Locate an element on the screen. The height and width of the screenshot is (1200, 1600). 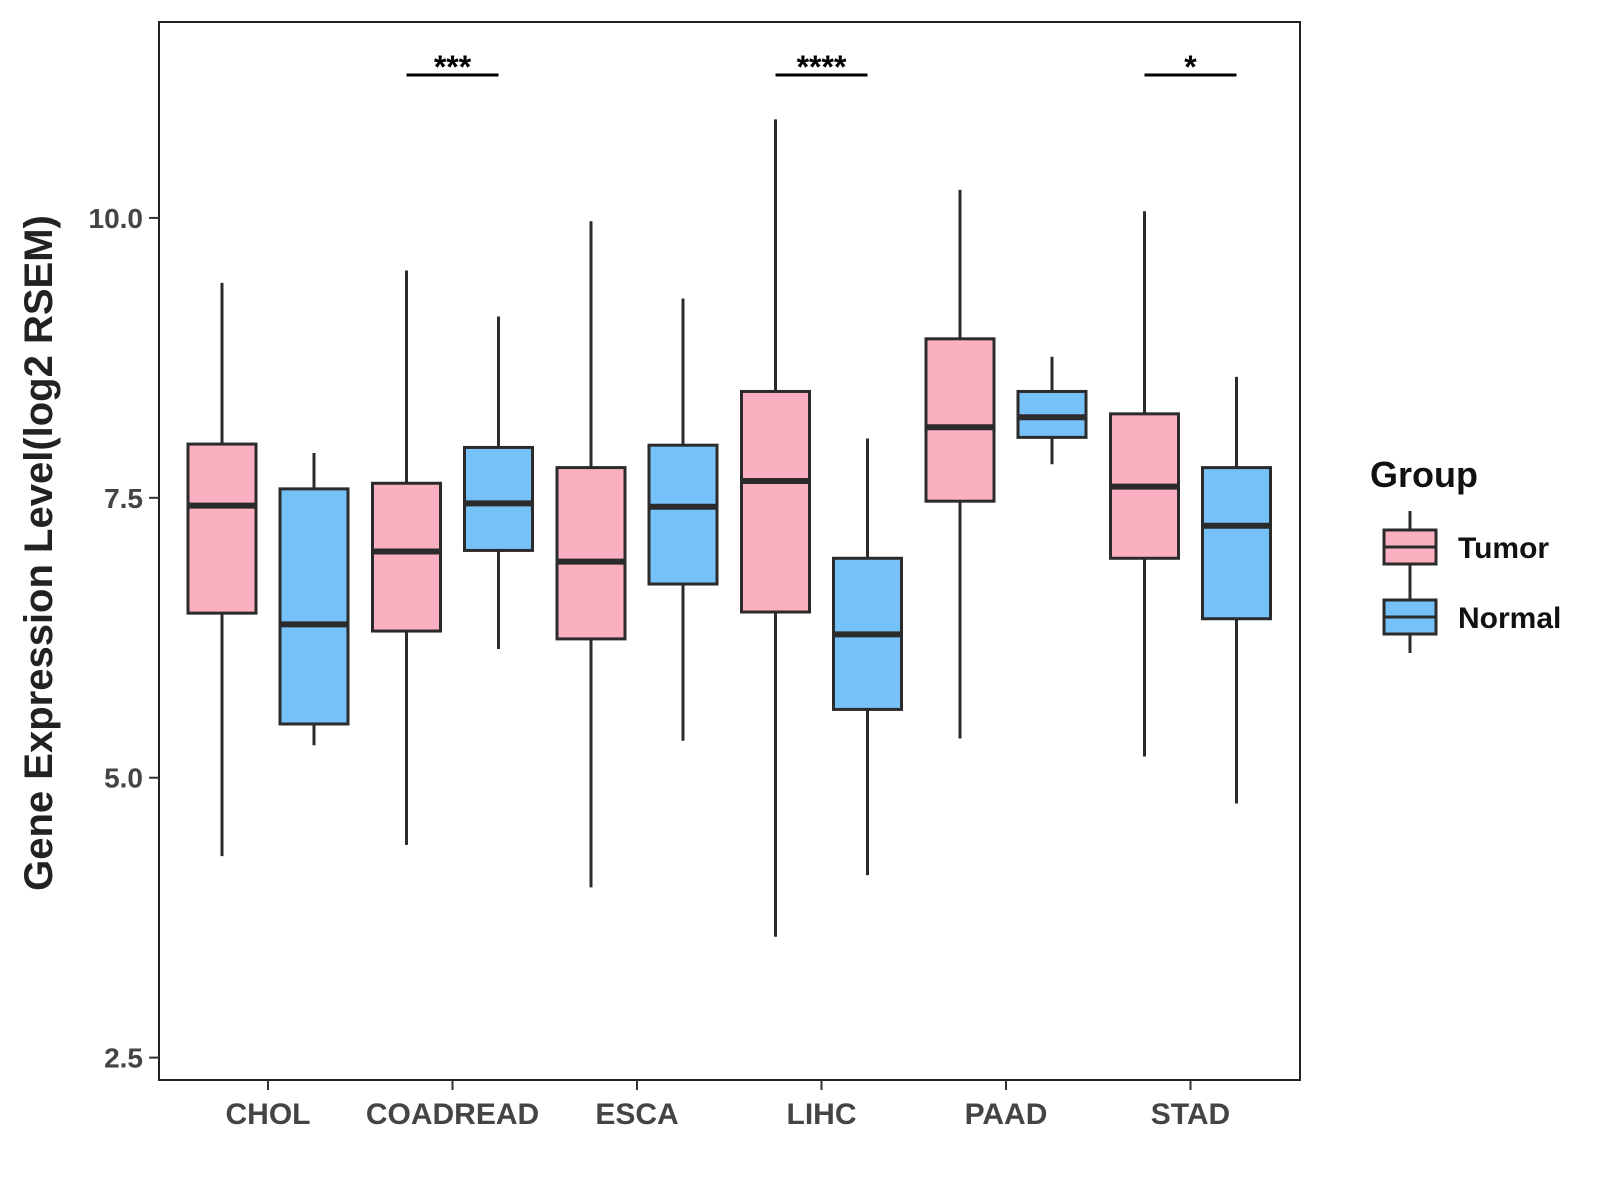
legend: Group Tumor Normal is located at coordinates (1465, 553).